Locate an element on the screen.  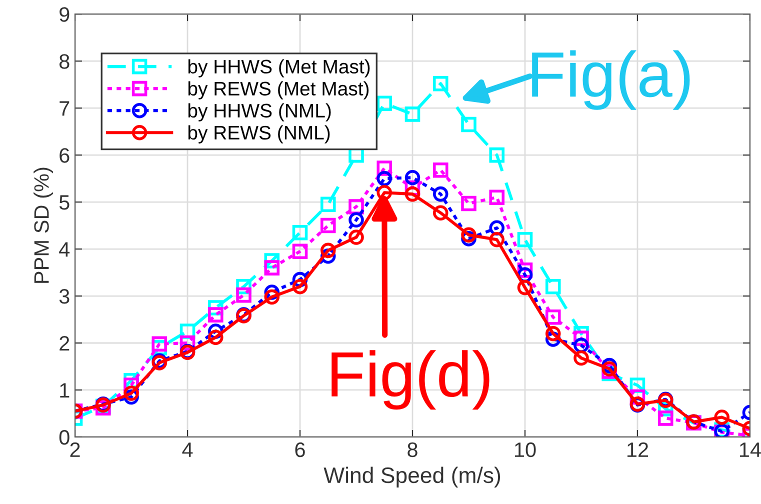
legend-label: by REWS (NML) is located at coordinates (259, 134).